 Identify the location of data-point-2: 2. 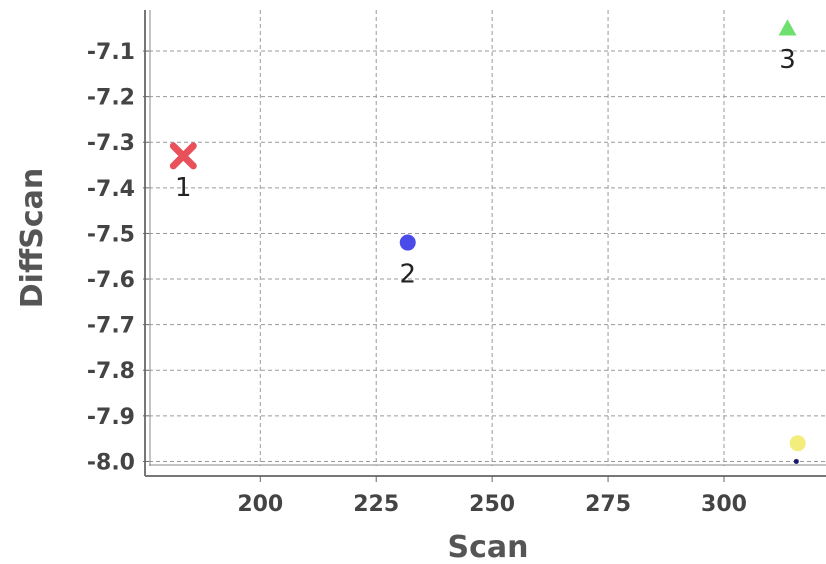
(407, 262).